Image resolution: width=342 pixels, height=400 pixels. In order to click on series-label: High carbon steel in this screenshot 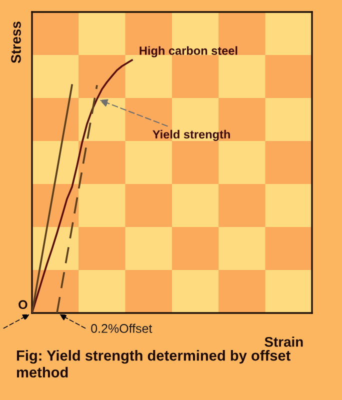, I will do `click(189, 52)`.